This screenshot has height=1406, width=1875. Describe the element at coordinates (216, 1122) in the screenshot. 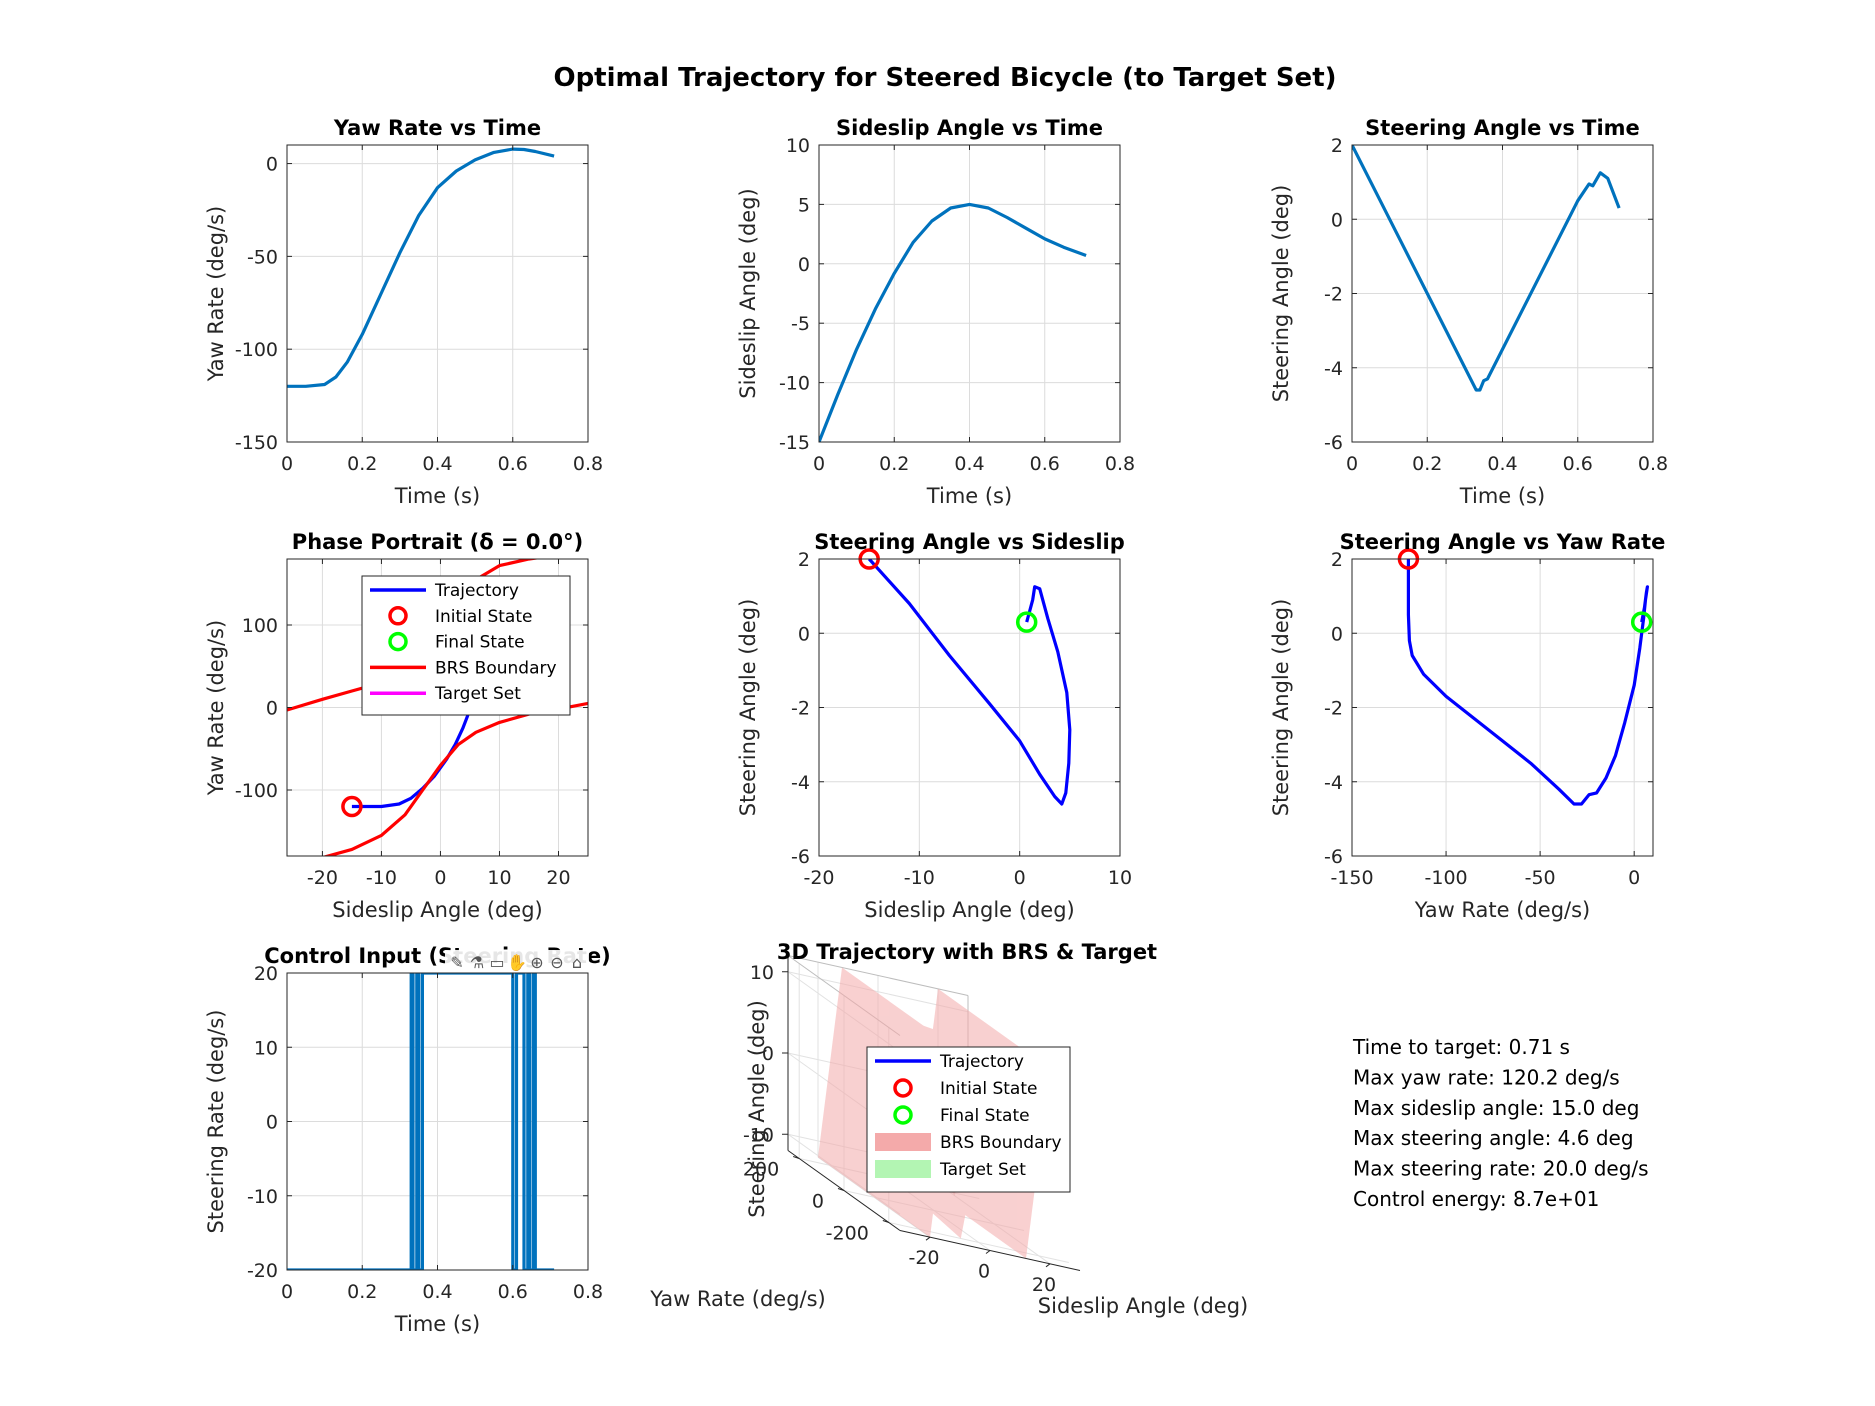

I see `y-axis-label: Steering Rate (deg/s)` at that location.